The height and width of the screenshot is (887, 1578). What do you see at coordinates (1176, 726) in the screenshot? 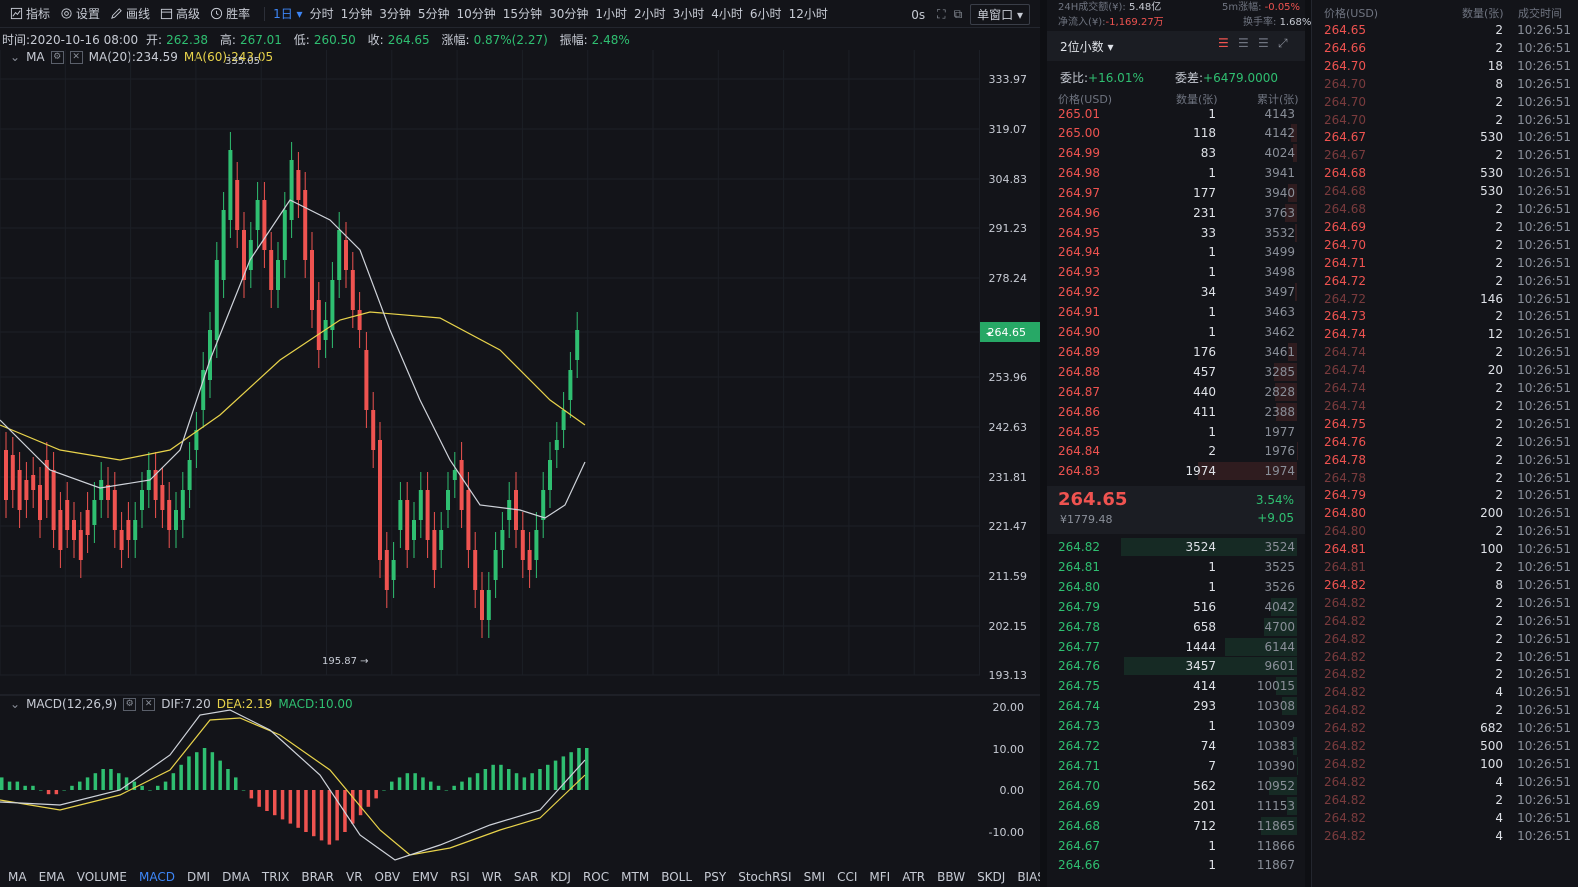
I see `bid-row: 264.73 1 10309` at bounding box center [1176, 726].